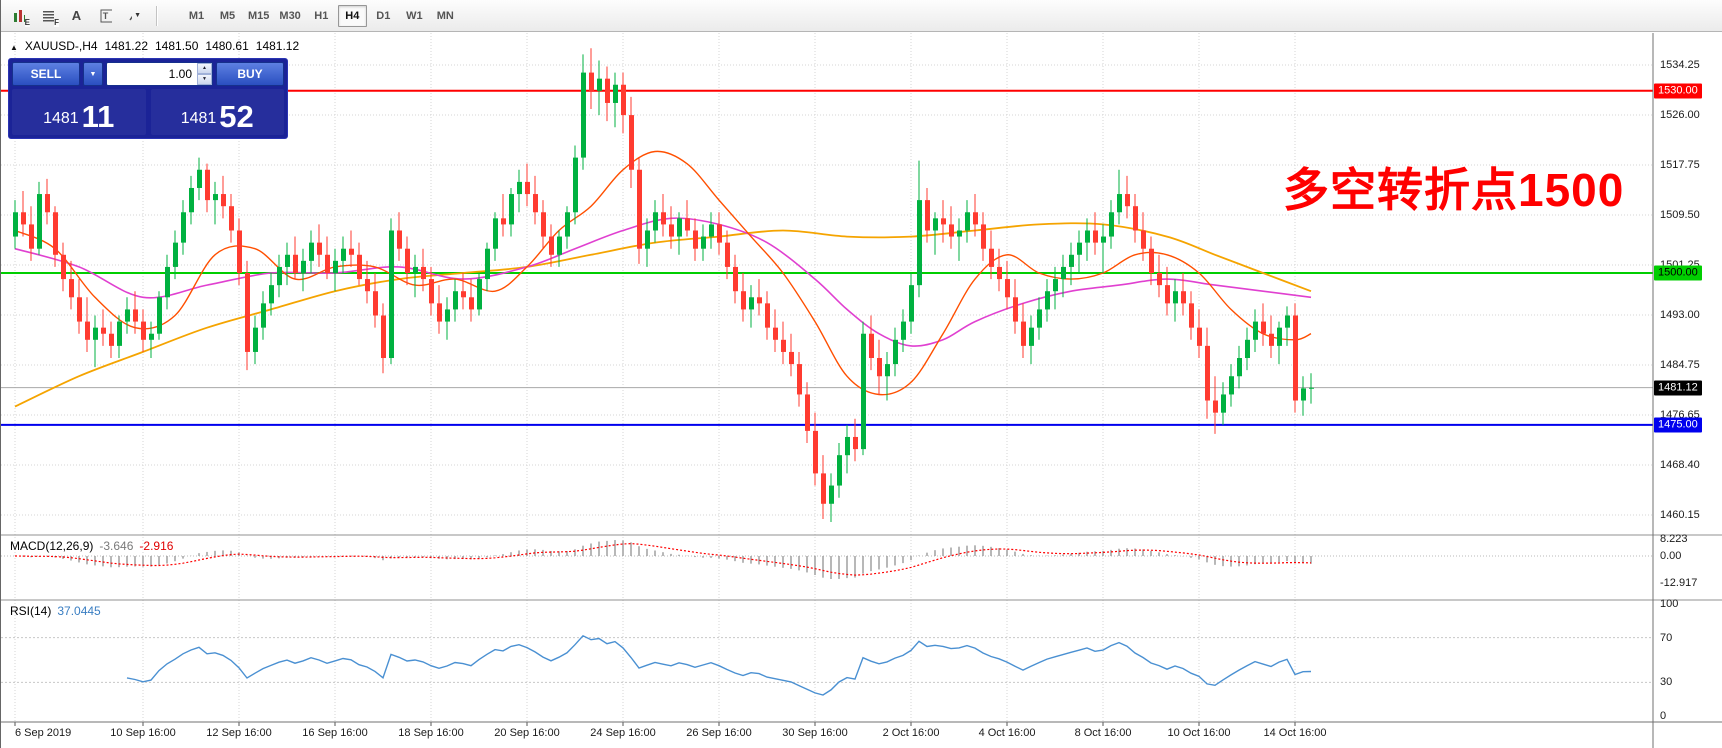 Image resolution: width=1722 pixels, height=748 pixels. What do you see at coordinates (911, 733) in the screenshot?
I see `time-axis-label: 2 Oct 16:00` at bounding box center [911, 733].